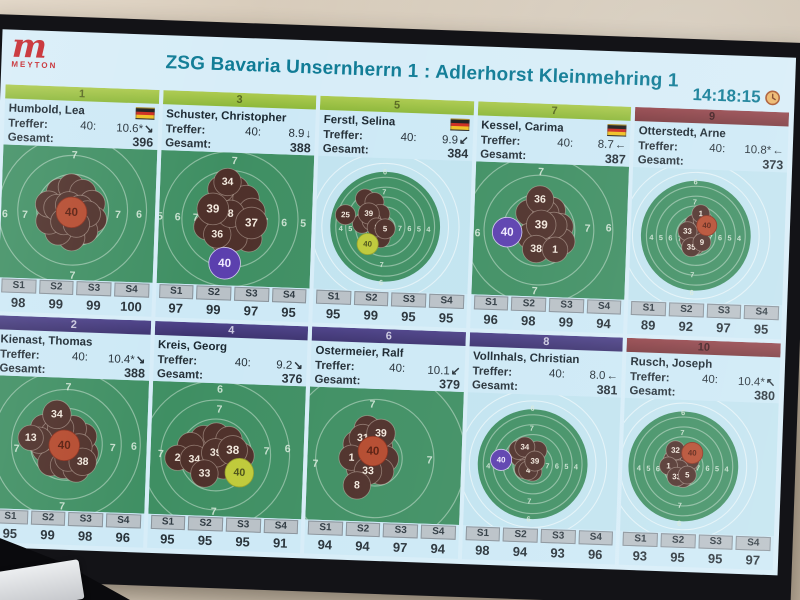 This screenshot has width=800, height=600. Describe the element at coordinates (736, 96) in the screenshot. I see `clock: 14:18:15` at that location.